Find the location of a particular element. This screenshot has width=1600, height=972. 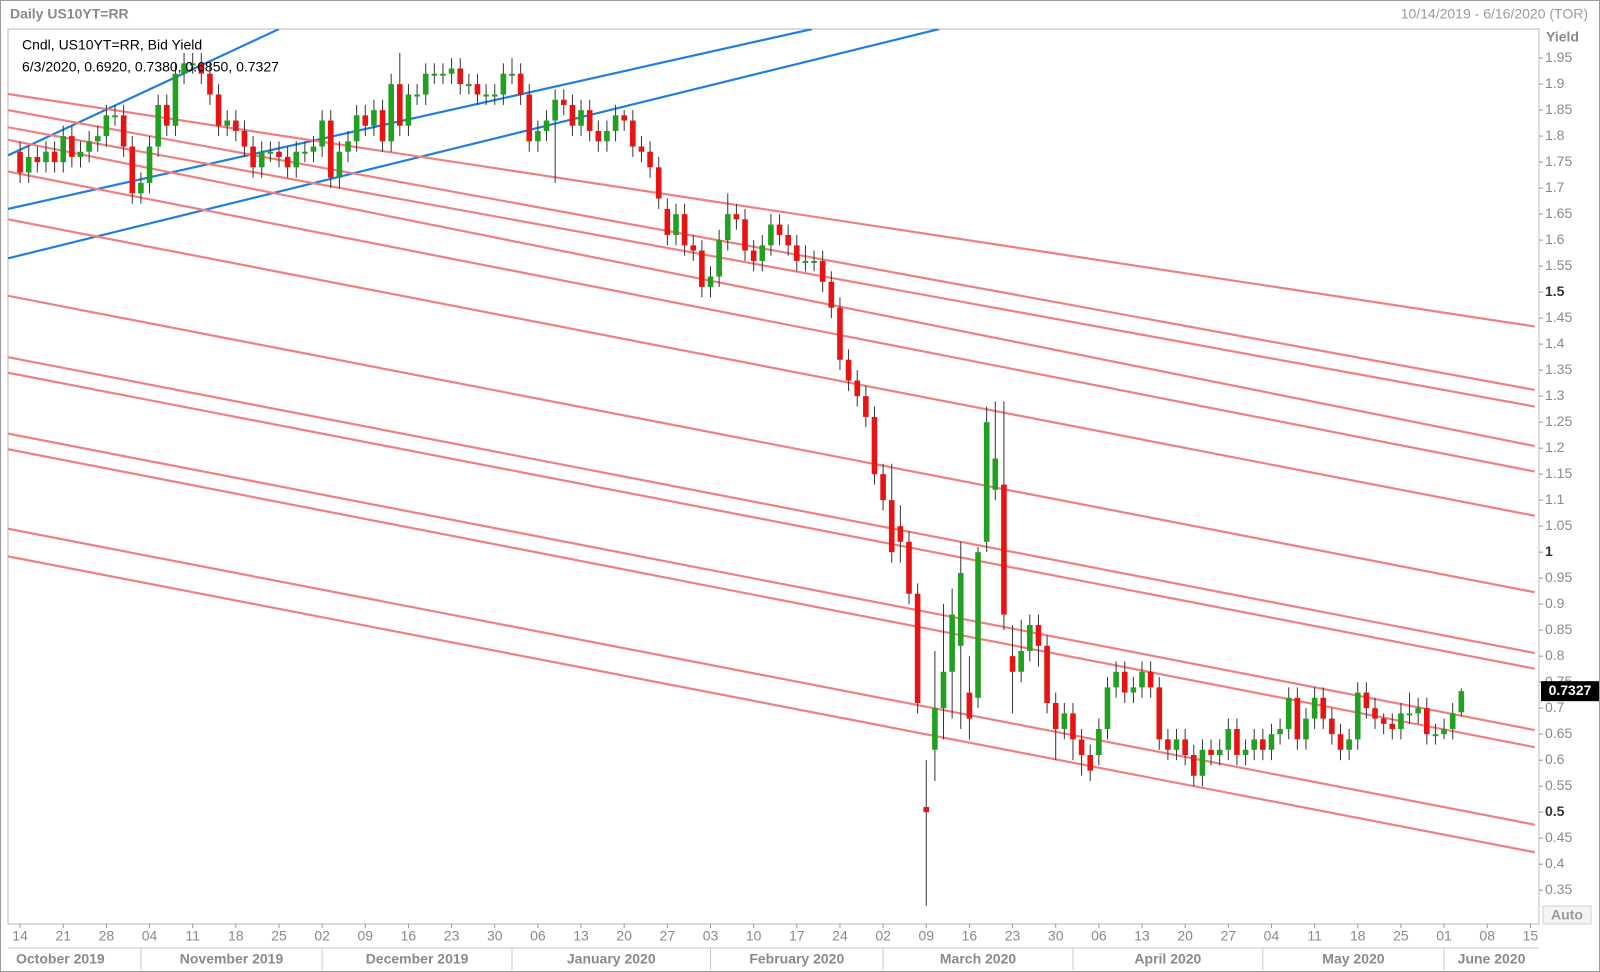

auto-button is located at coordinates (1567, 915).